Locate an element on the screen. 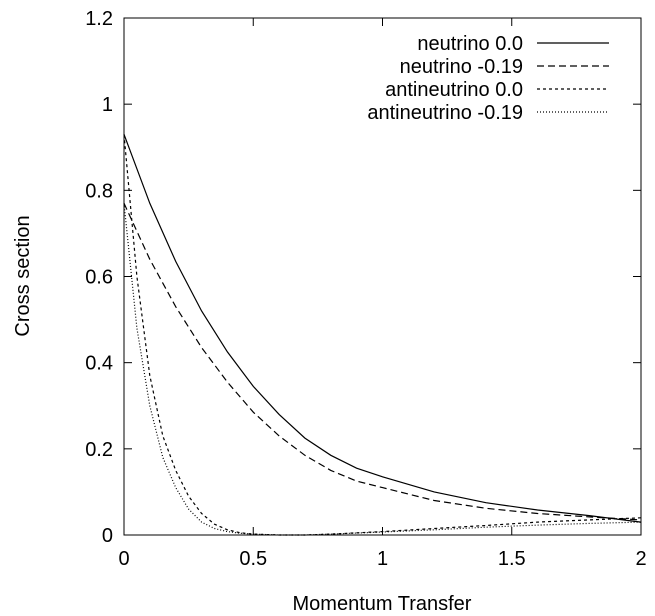  y-tick-label: 0.6 is located at coordinates (99, 278).